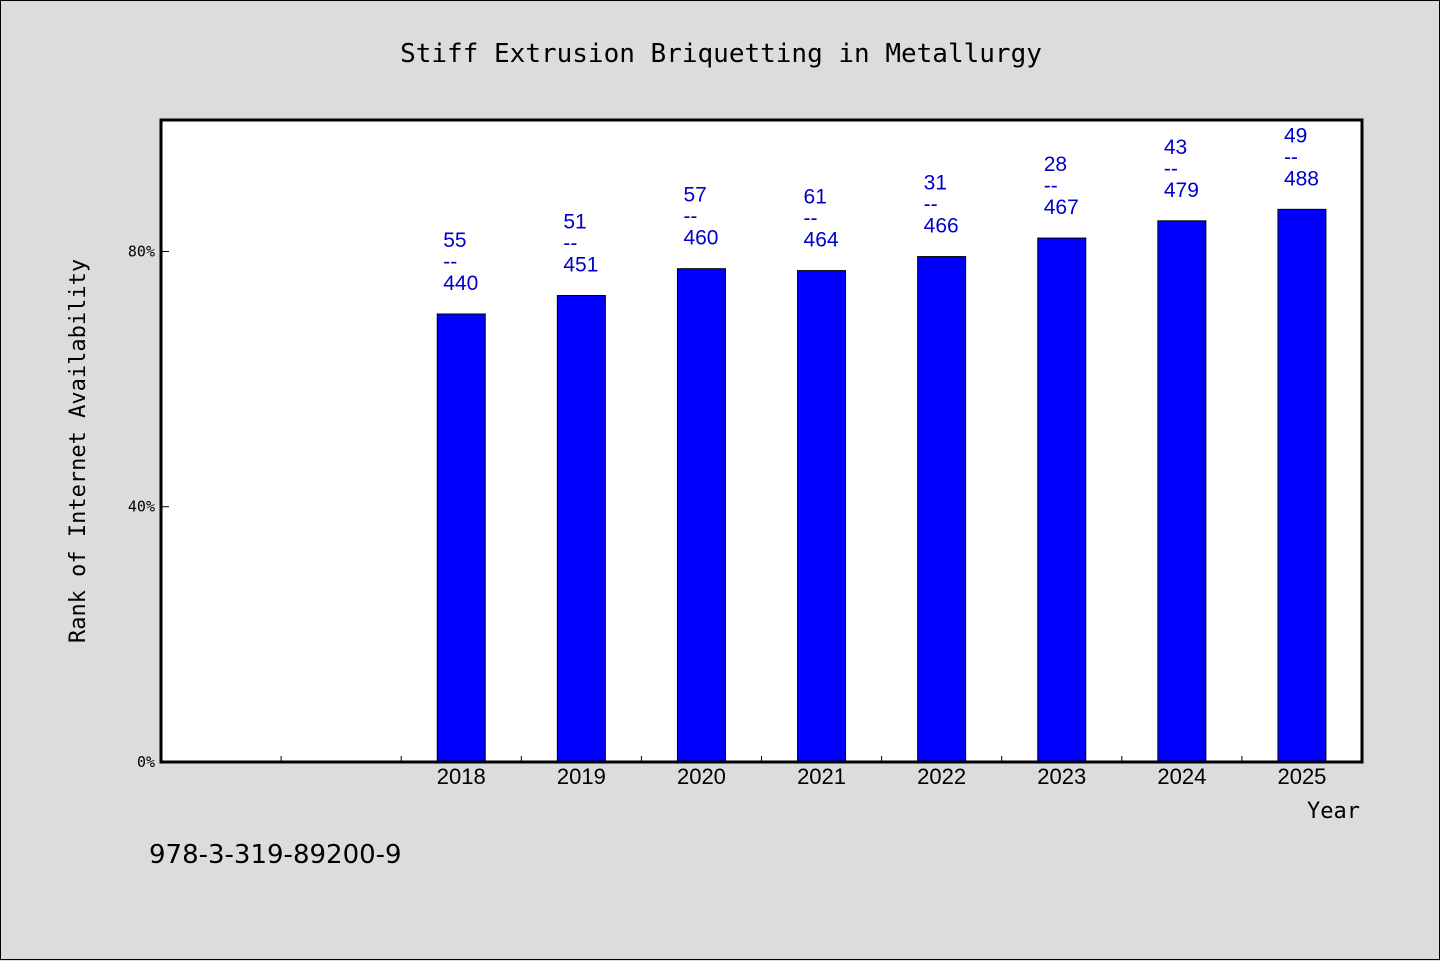 The width and height of the screenshot is (1440, 961). Describe the element at coordinates (1062, 500) in the screenshot. I see `bar-2023` at that location.